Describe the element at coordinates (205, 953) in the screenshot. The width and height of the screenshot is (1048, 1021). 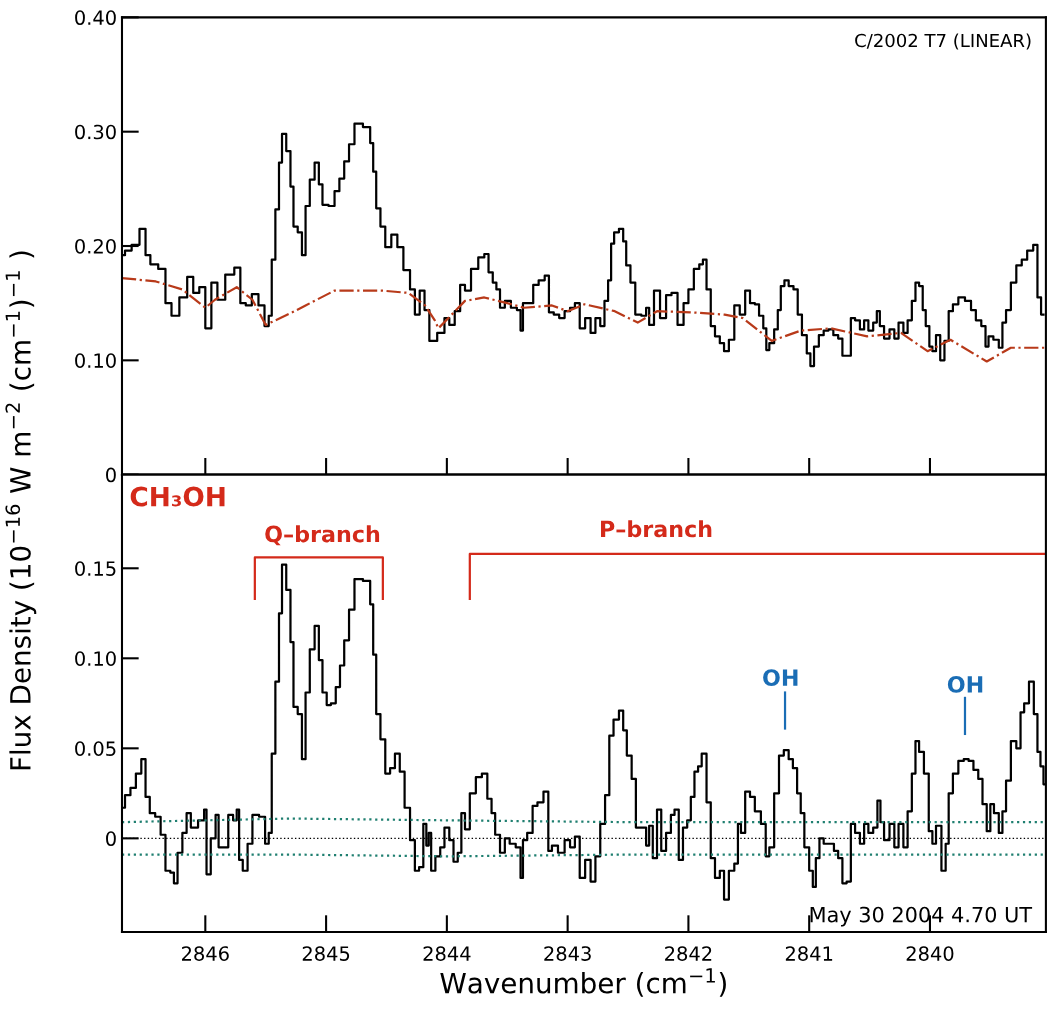
I see `x-tick-label: 2846` at that location.